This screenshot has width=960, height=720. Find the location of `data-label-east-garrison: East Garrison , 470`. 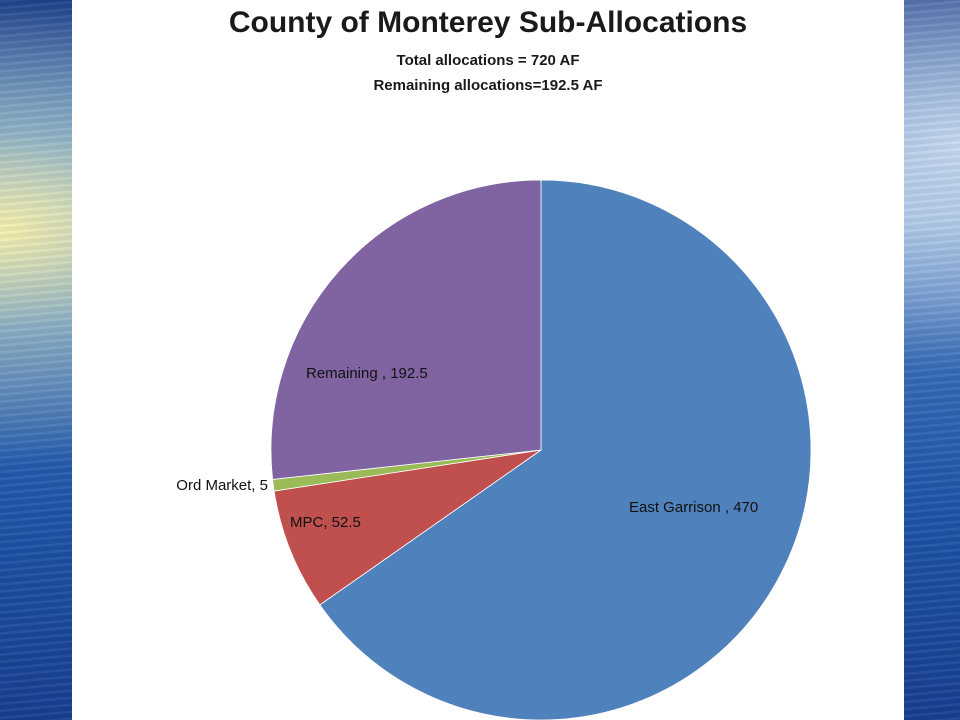

data-label-east-garrison: East Garrison , 470 is located at coordinates (693, 507).